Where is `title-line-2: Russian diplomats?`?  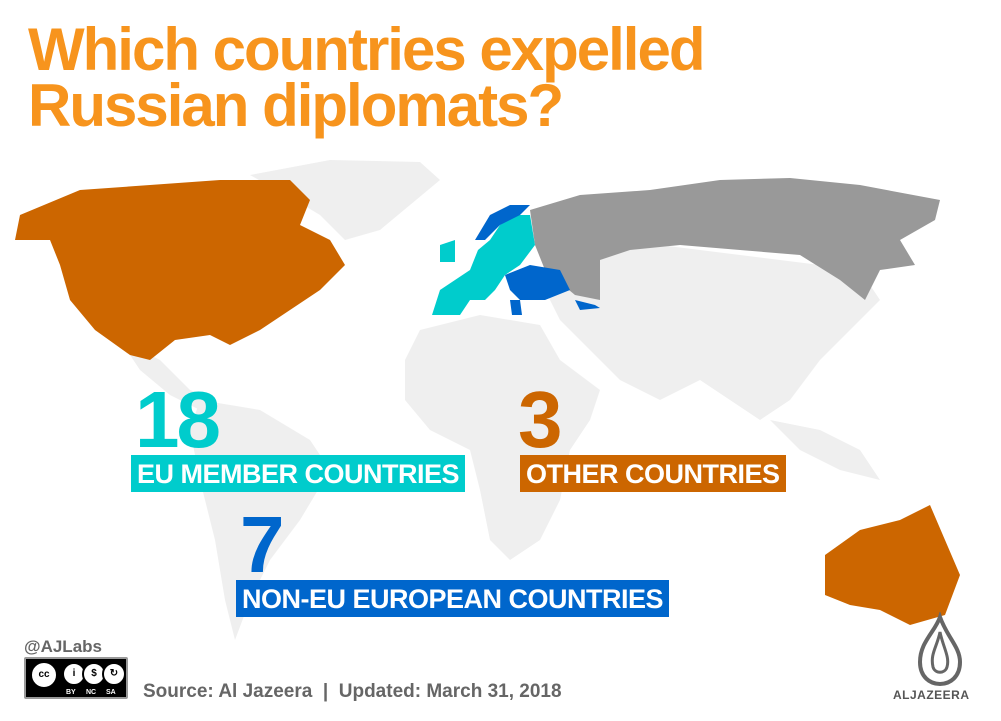 title-line-2: Russian diplomats? is located at coordinates (296, 105).